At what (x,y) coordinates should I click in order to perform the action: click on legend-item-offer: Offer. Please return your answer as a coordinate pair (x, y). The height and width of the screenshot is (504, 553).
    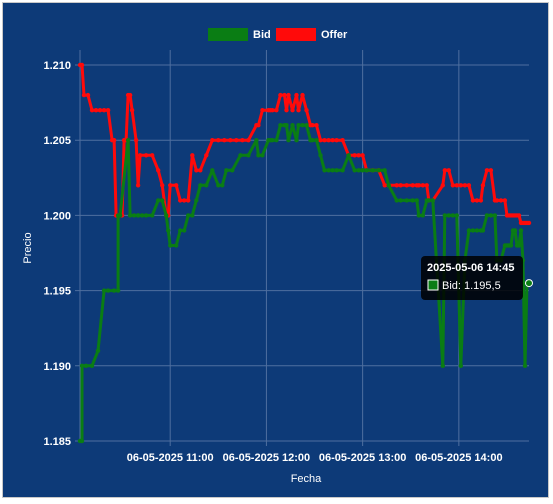
    Looking at the image, I should click on (312, 34).